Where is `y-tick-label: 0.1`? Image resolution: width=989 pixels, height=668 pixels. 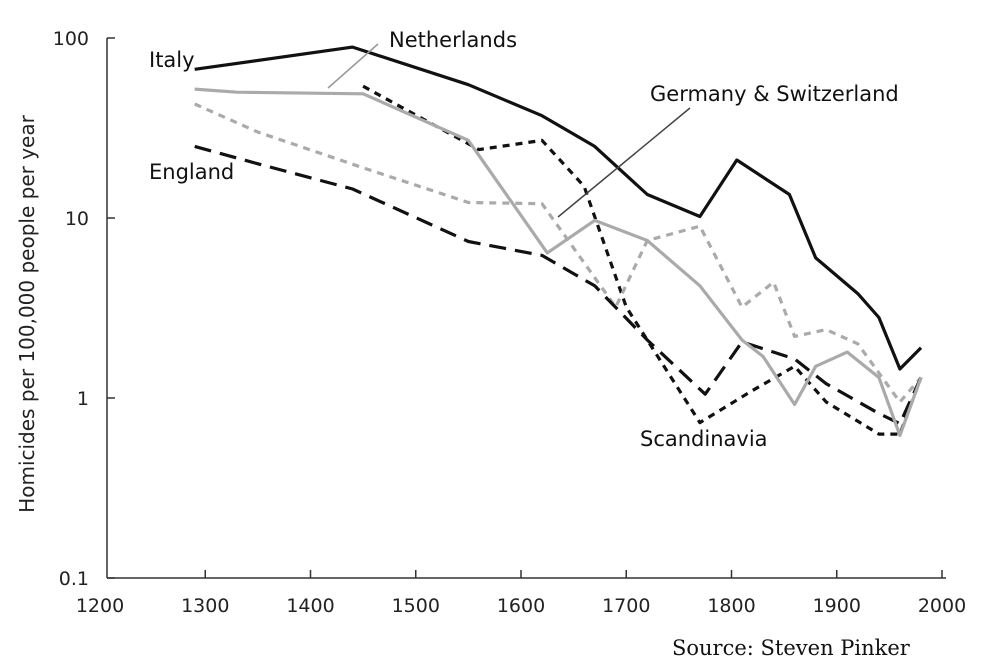
y-tick-label: 0.1 is located at coordinates (74, 579).